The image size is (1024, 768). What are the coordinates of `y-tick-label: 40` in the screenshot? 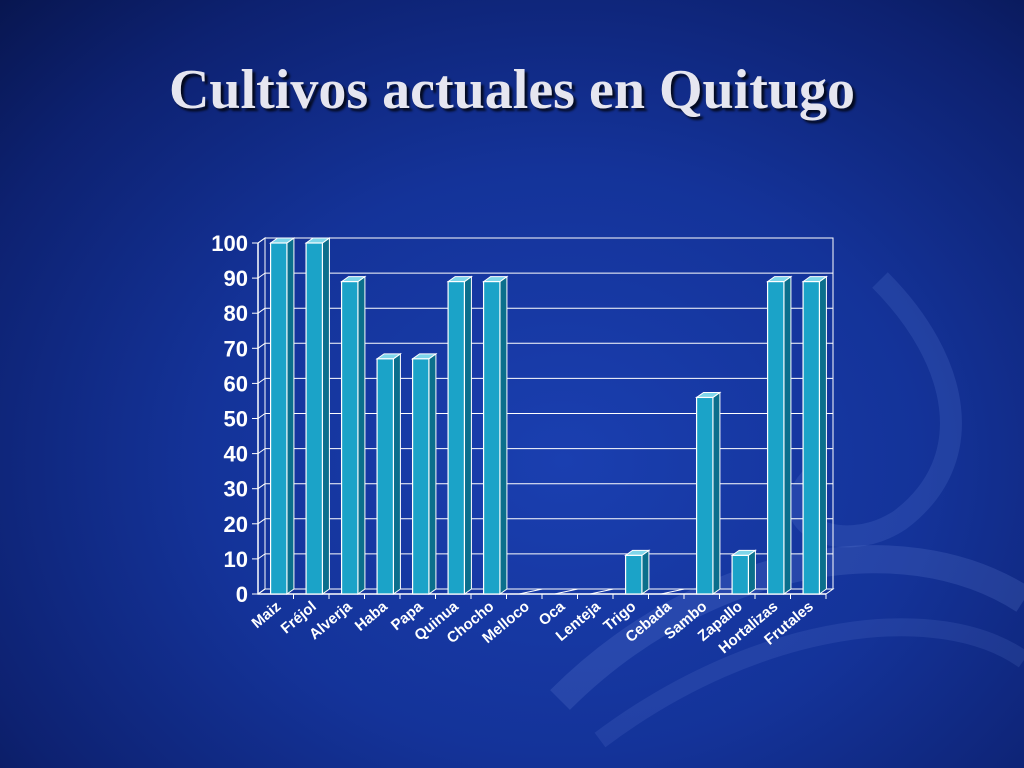 It's located at (236, 454).